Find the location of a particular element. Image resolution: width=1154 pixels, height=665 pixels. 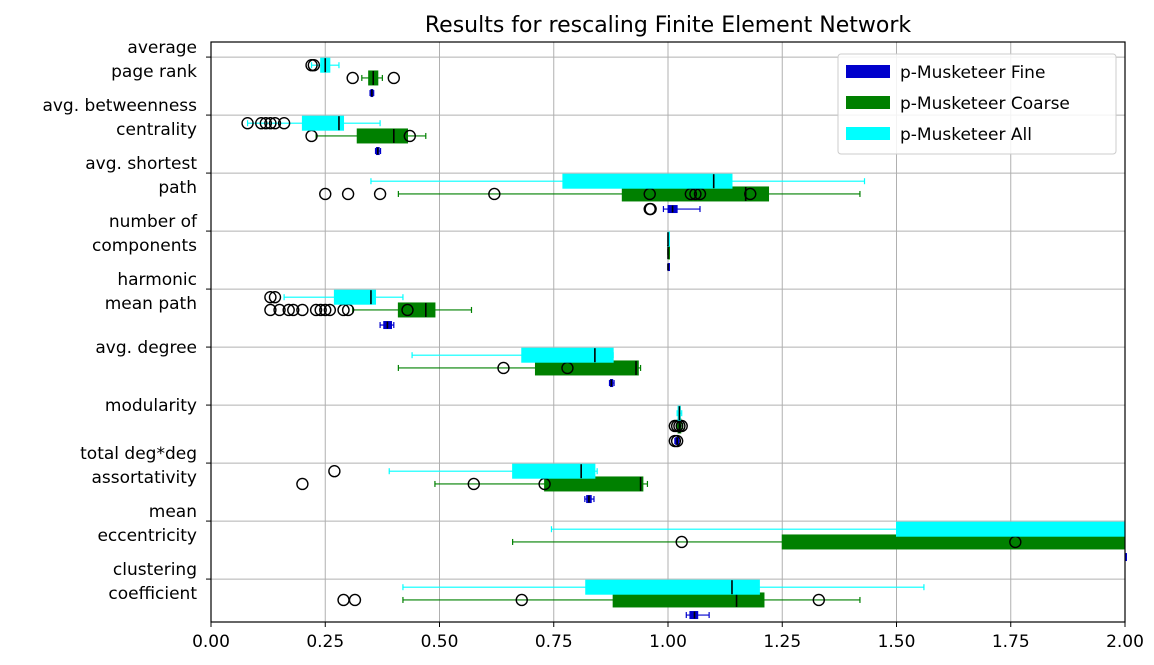

y-tick-label: assortativity is located at coordinates (144, 478).